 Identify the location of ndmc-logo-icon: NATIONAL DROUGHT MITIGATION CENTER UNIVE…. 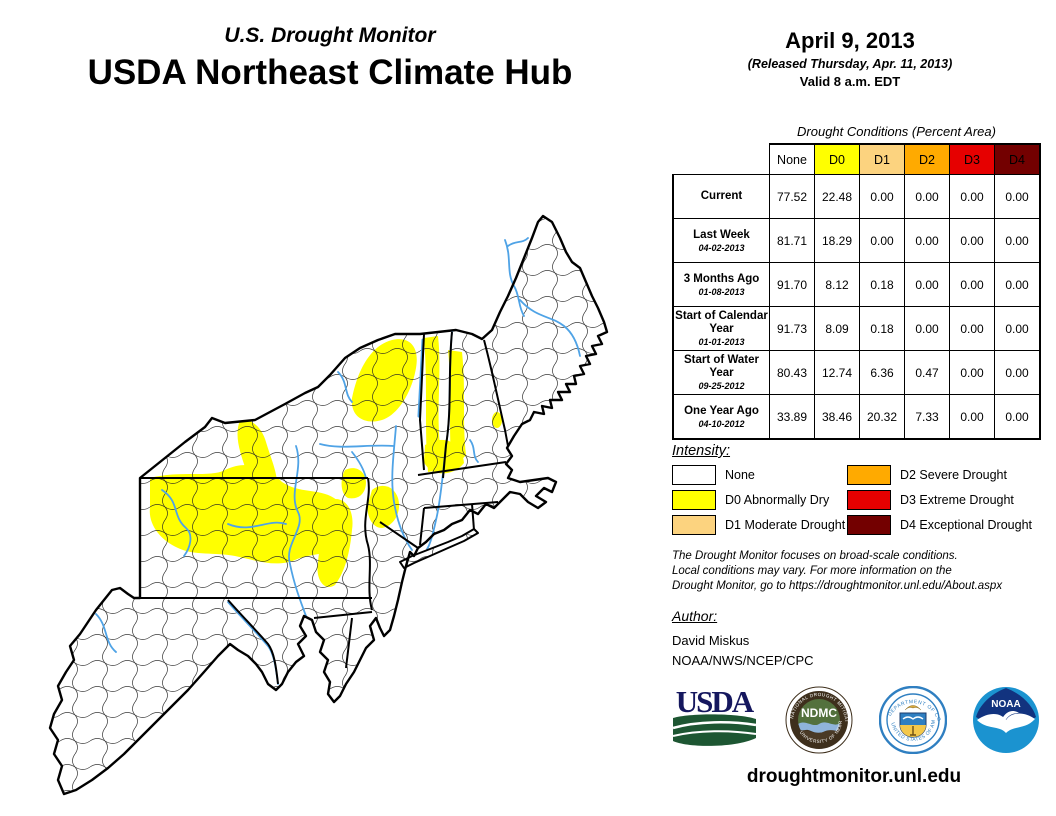
(818, 720).